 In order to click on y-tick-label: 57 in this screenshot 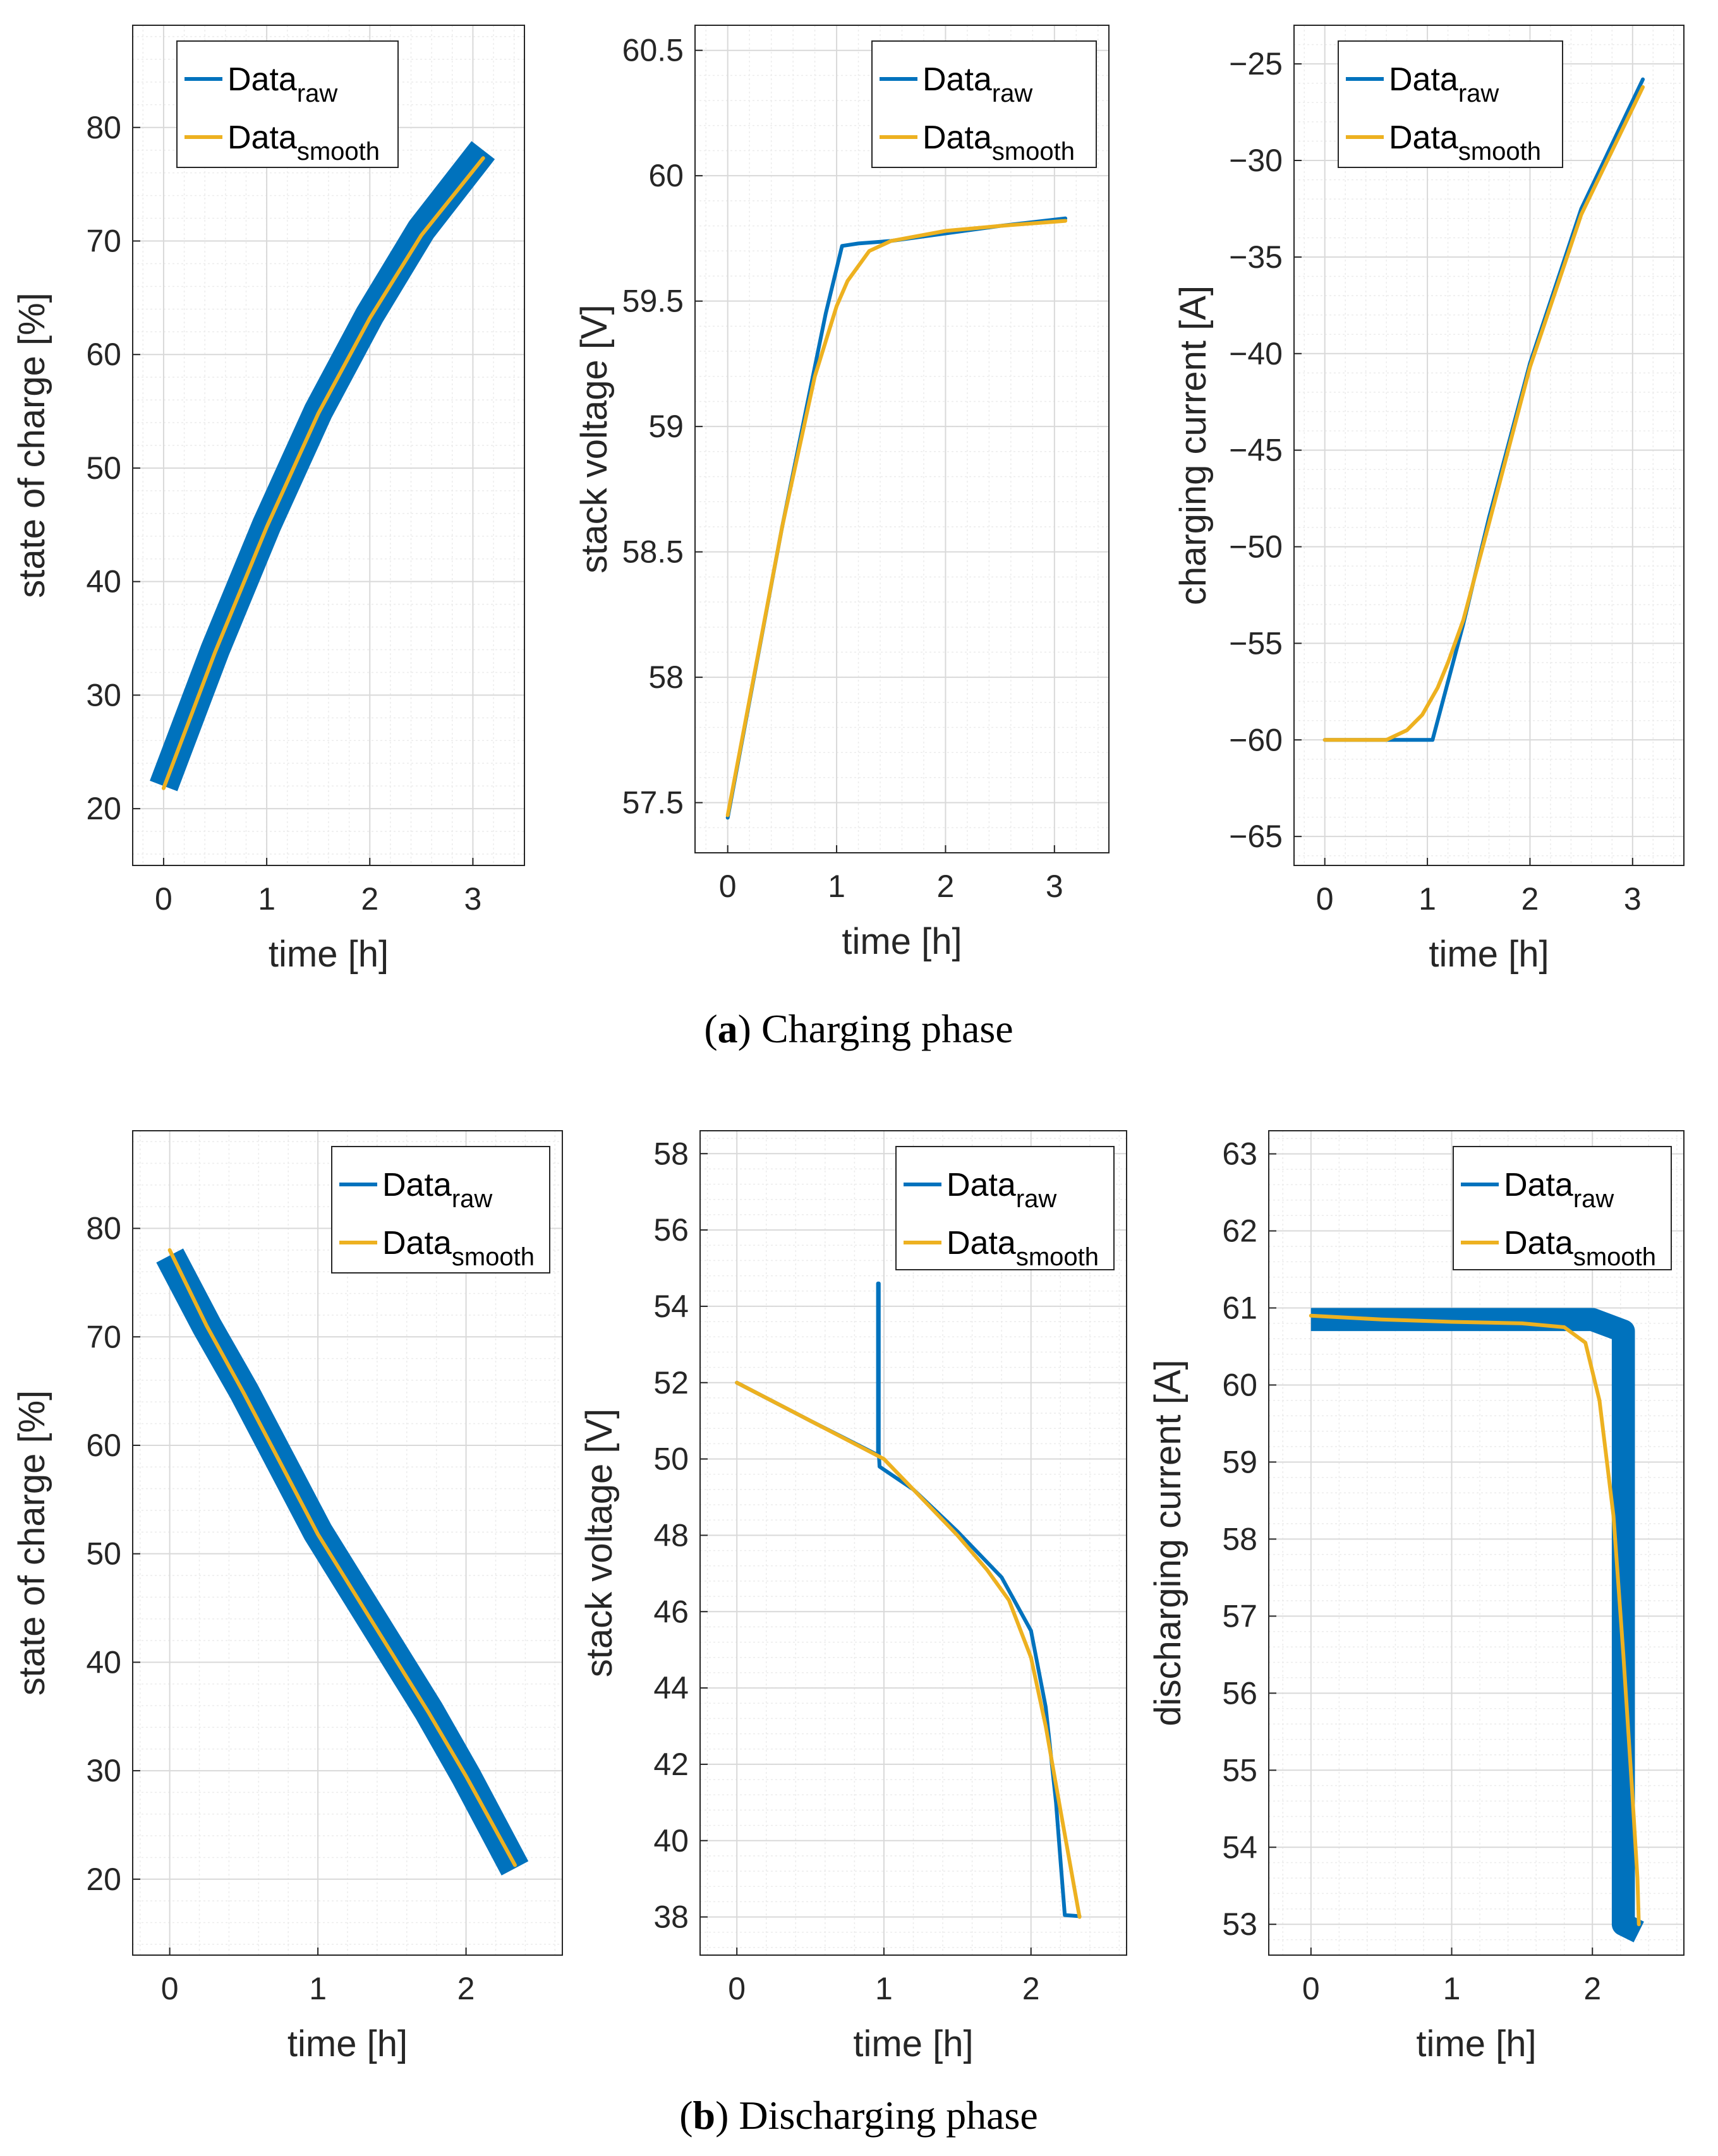, I will do `click(1239, 1616)`.